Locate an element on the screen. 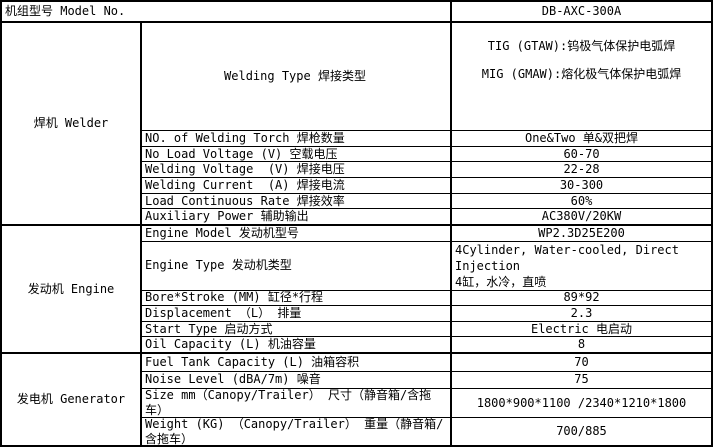  row-label: Noise Level (dBA/7m) 噪音 is located at coordinates (297, 379).